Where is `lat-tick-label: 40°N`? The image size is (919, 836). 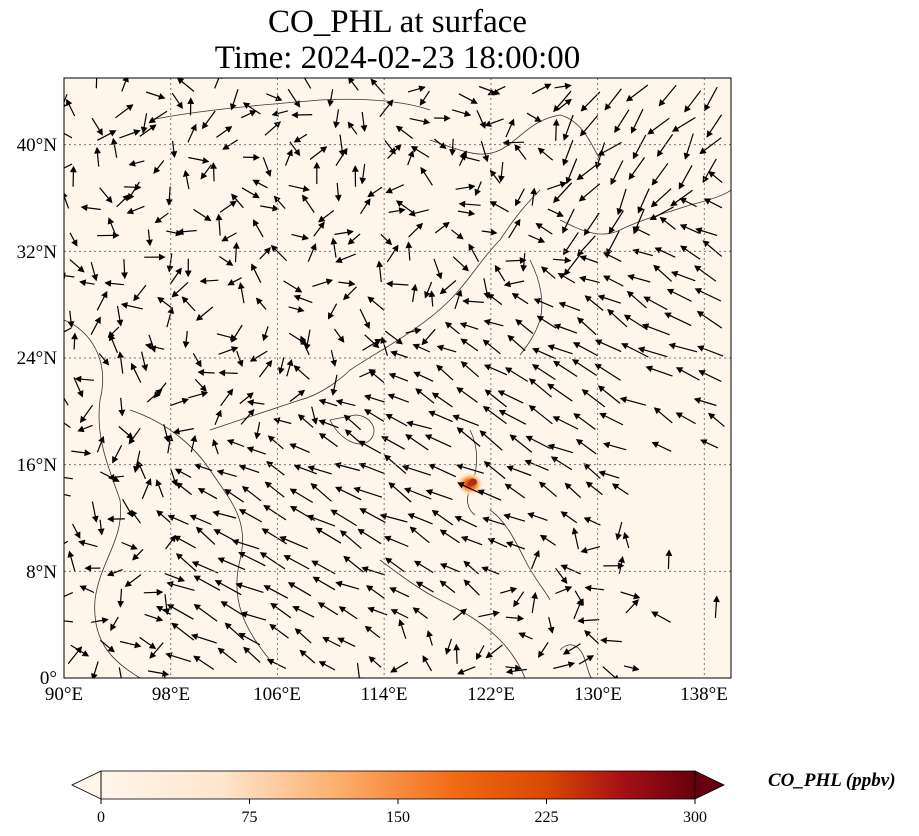
lat-tick-label: 40°N is located at coordinates (37, 145).